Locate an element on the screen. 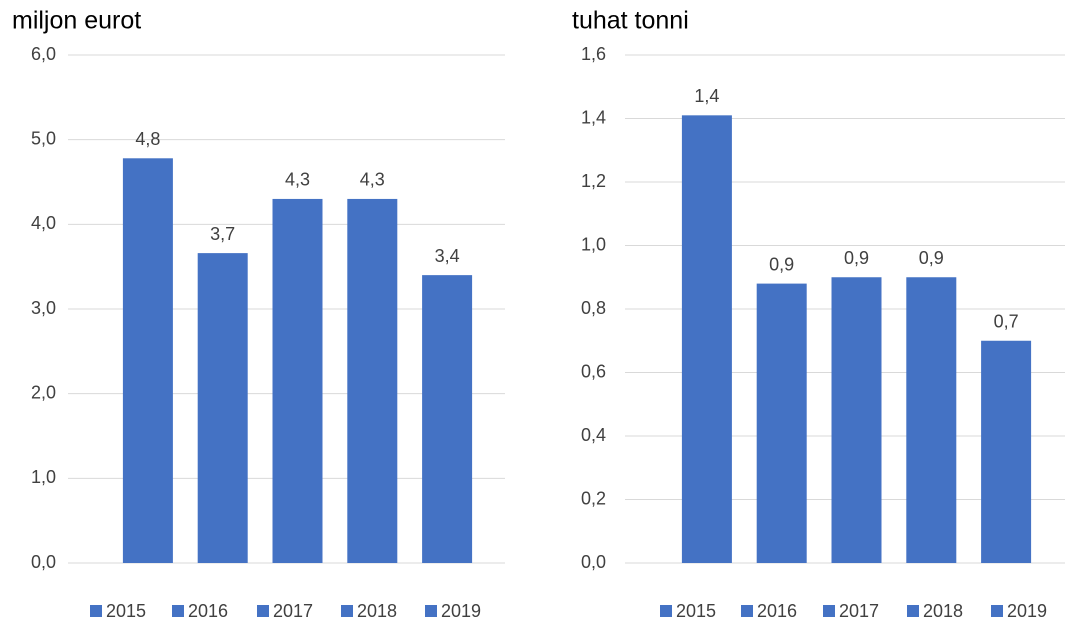 The height and width of the screenshot is (623, 1078). value-label: 3,4 is located at coordinates (447, 256).